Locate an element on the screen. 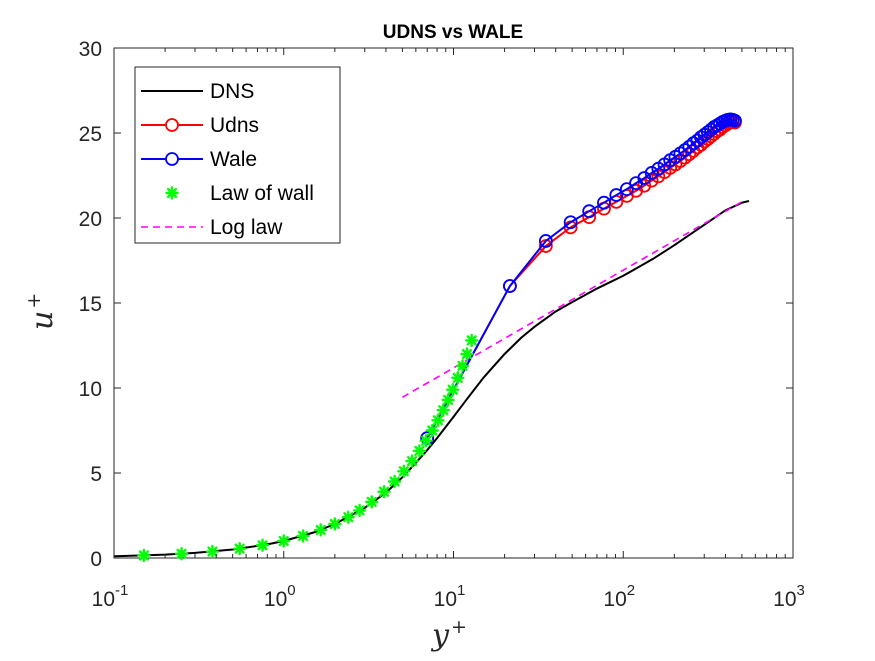  series-law-of-wall is located at coordinates (308, 448).